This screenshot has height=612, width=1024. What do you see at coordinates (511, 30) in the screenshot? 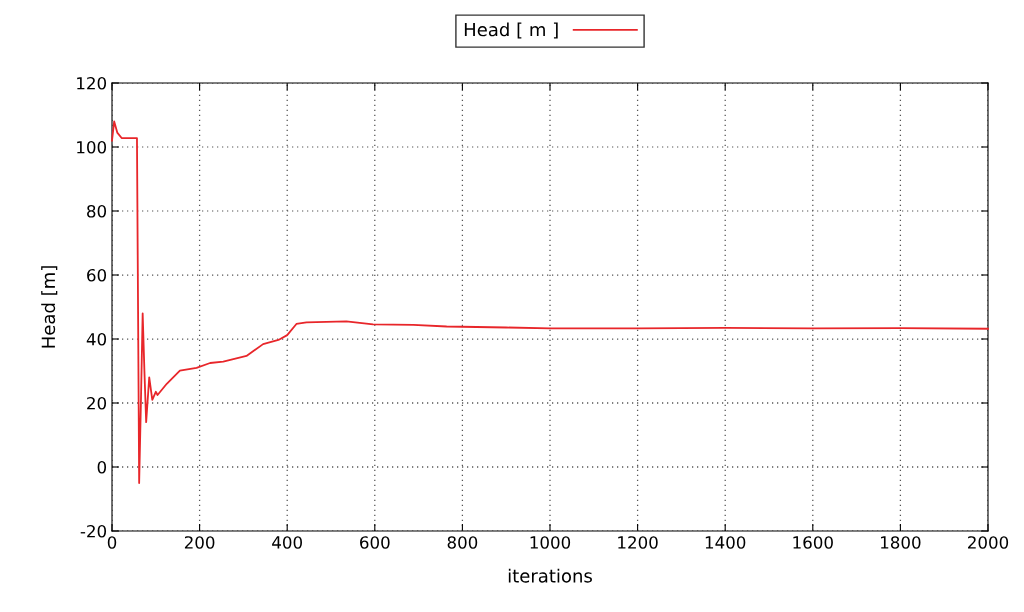
I see `legend-label: Head [ m ]` at bounding box center [511, 30].